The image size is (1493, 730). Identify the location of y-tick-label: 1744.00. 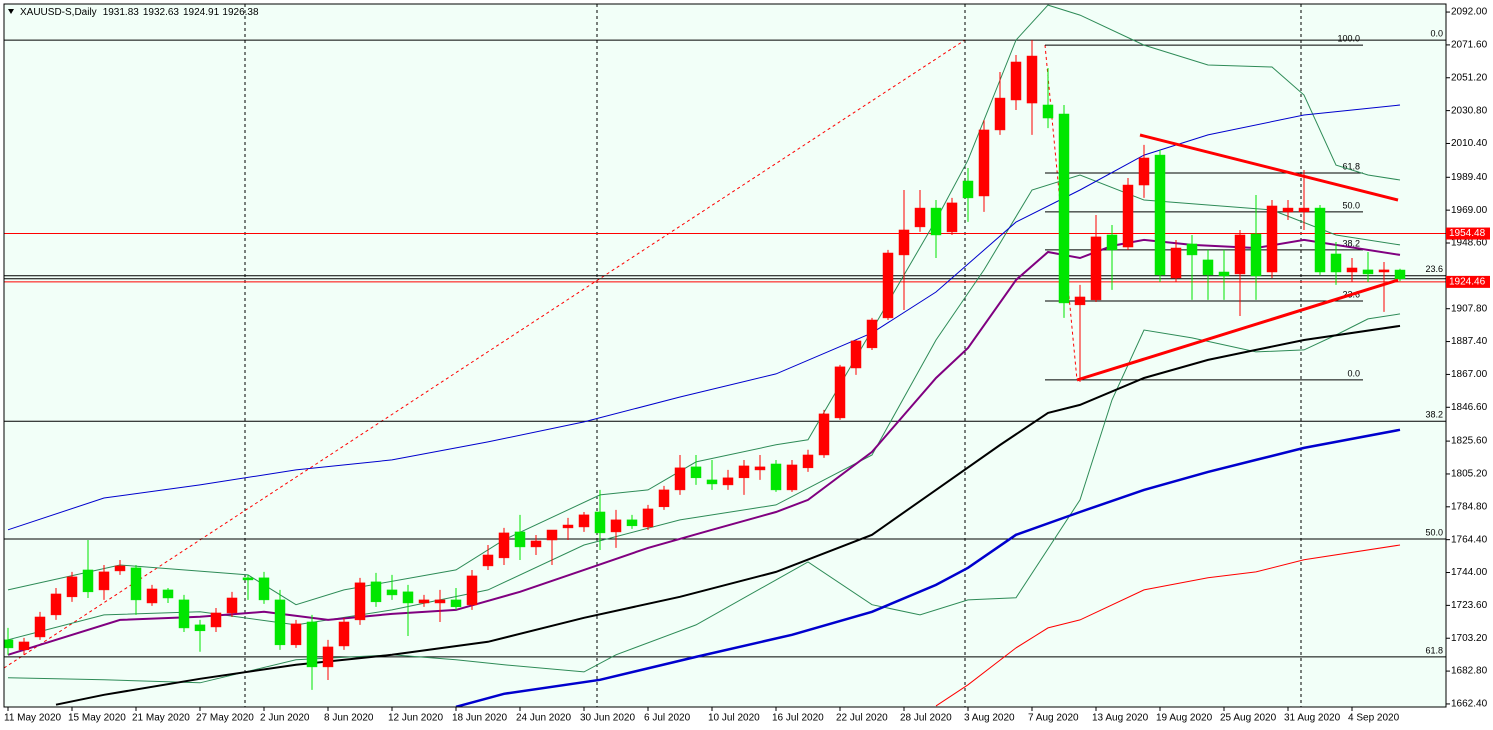
(1469, 572).